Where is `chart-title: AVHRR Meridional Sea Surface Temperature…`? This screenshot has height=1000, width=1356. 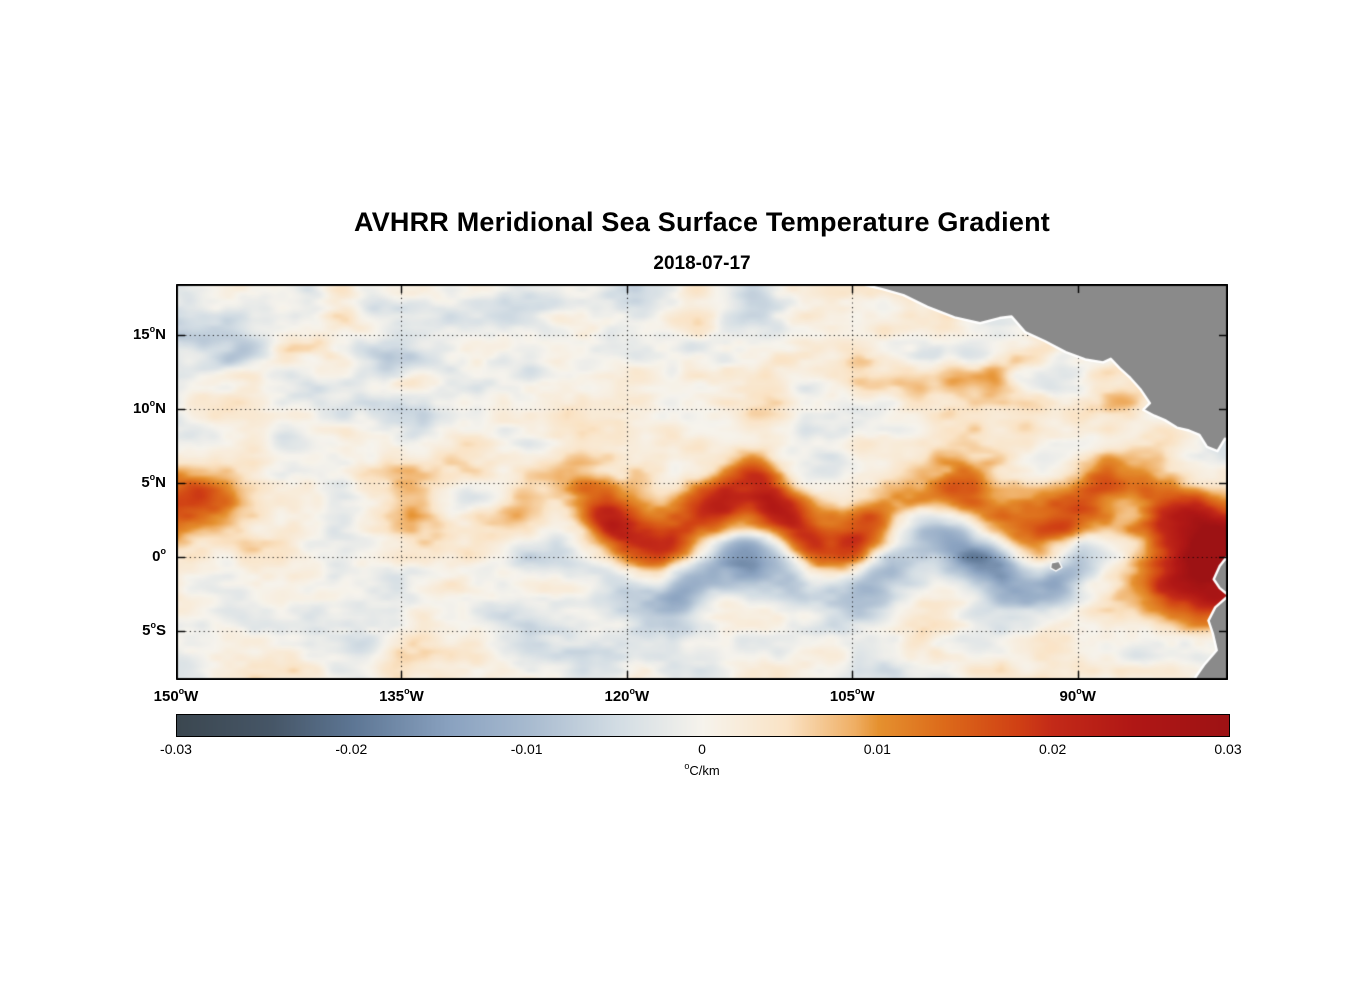
chart-title: AVHRR Meridional Sea Surface Temperature… is located at coordinates (702, 222).